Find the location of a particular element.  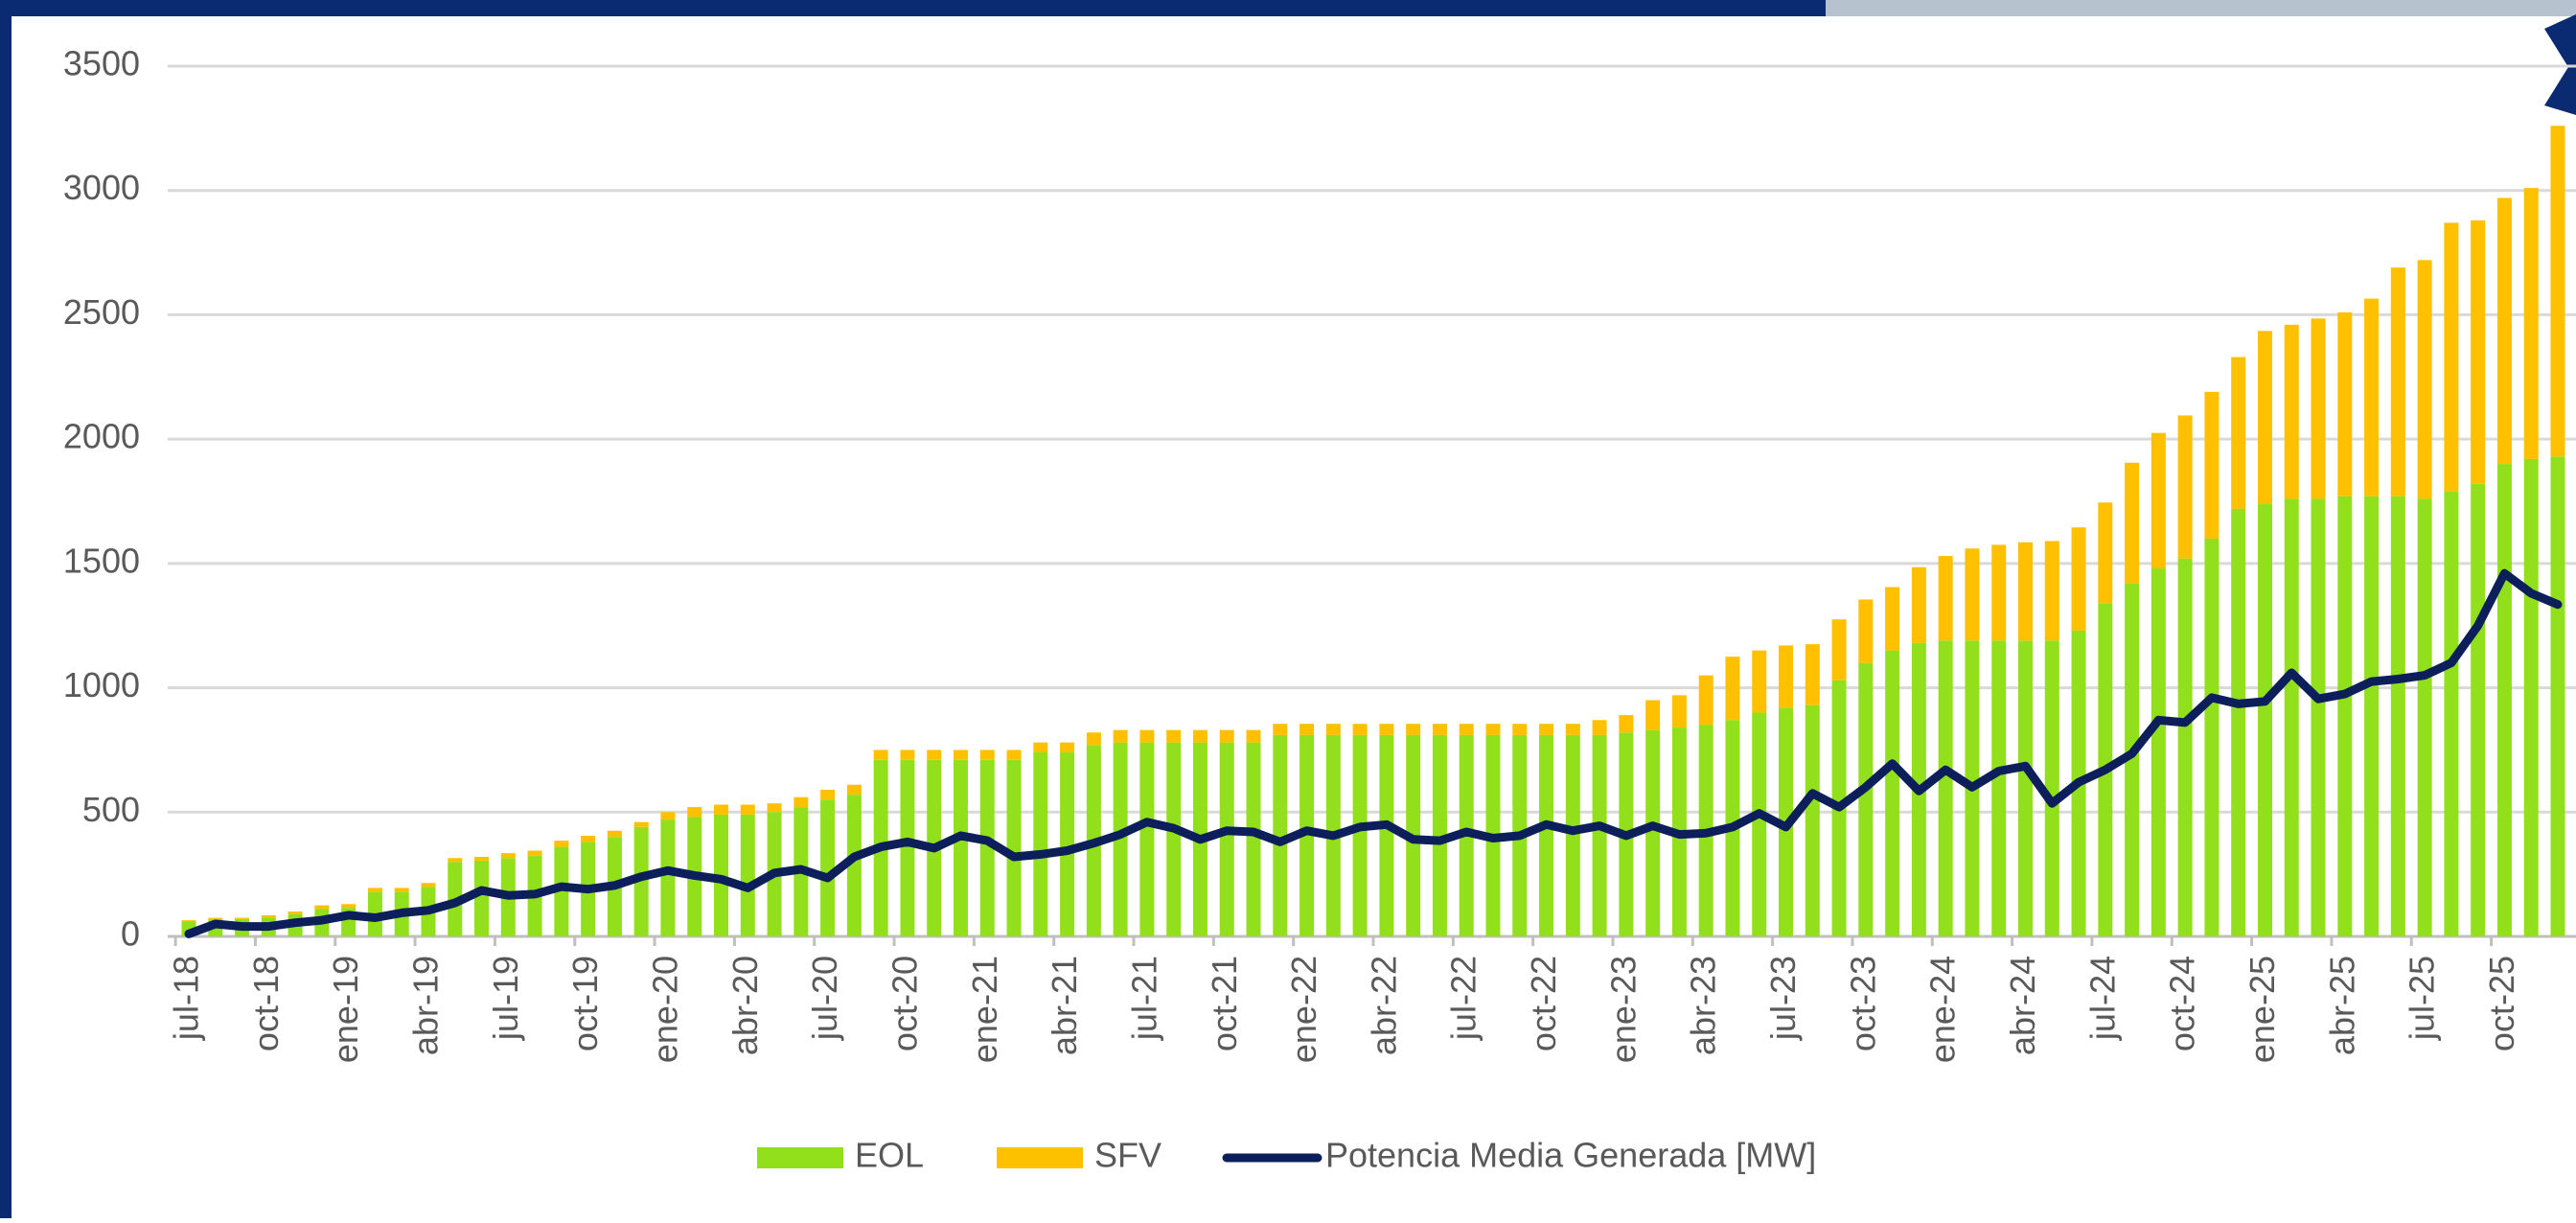

x-tick-label: abr-24 is located at coordinates (2022, 1006).